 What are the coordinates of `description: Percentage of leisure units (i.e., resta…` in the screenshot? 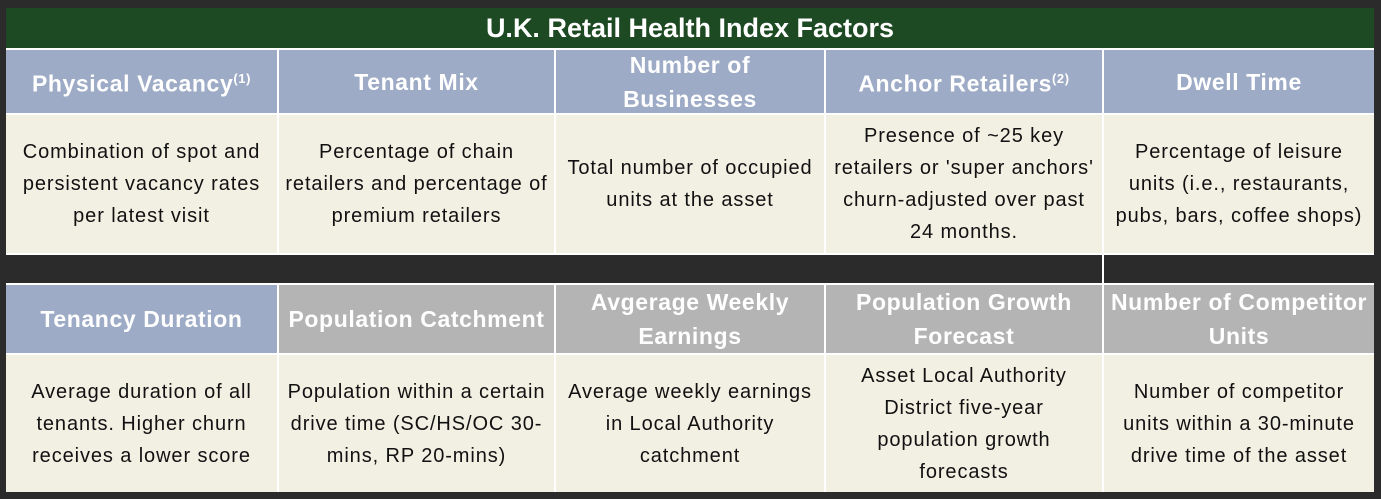 It's located at (1239, 184).